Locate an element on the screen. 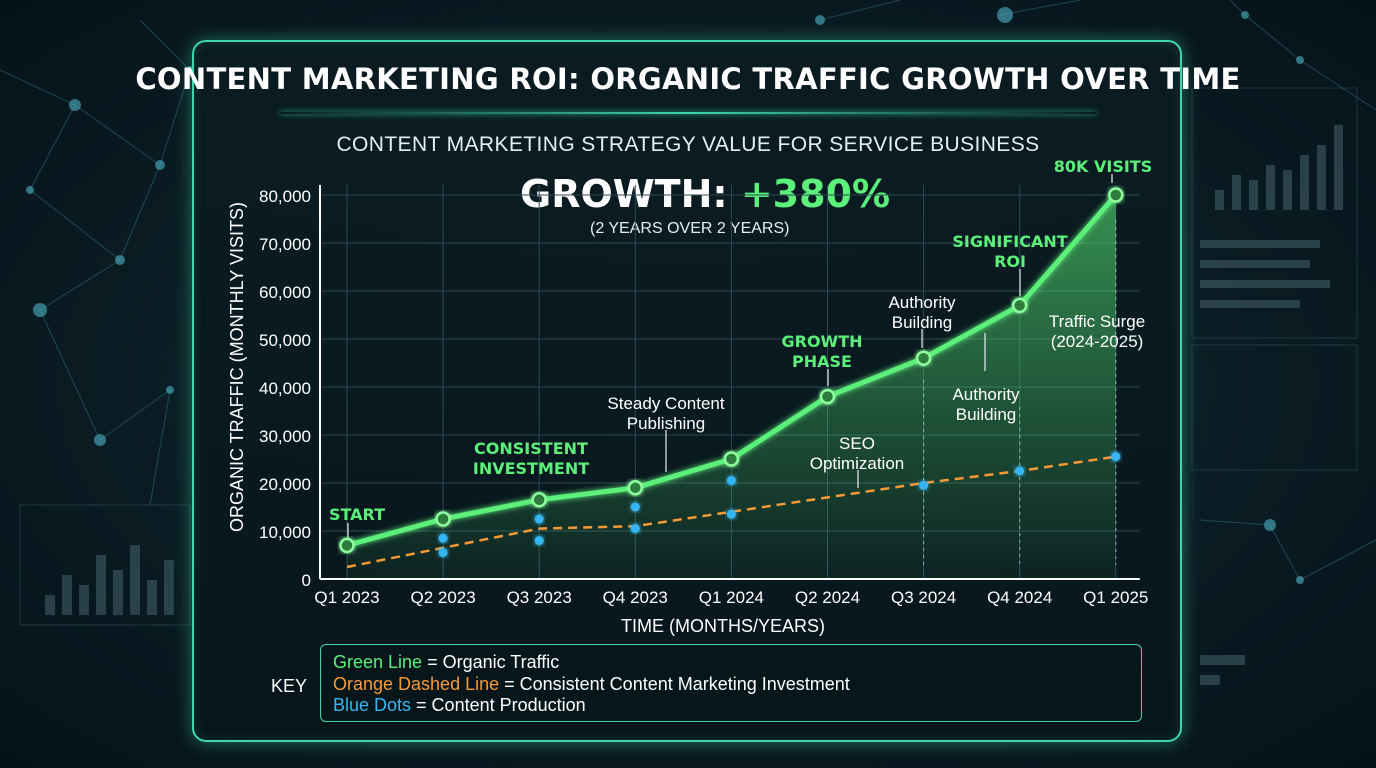 The width and height of the screenshot is (1376, 768). annotation-label: INVESTMENT is located at coordinates (531, 468).